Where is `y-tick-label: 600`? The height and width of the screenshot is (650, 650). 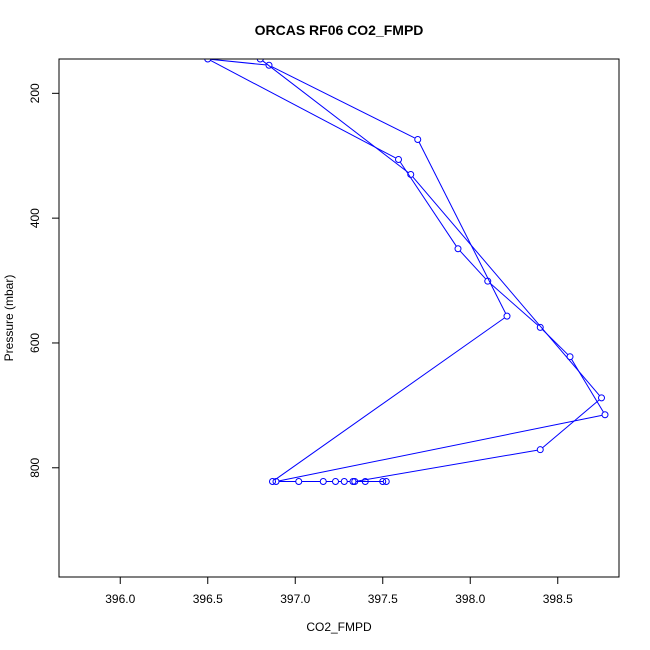
y-tick-label: 600 is located at coordinates (35, 343).